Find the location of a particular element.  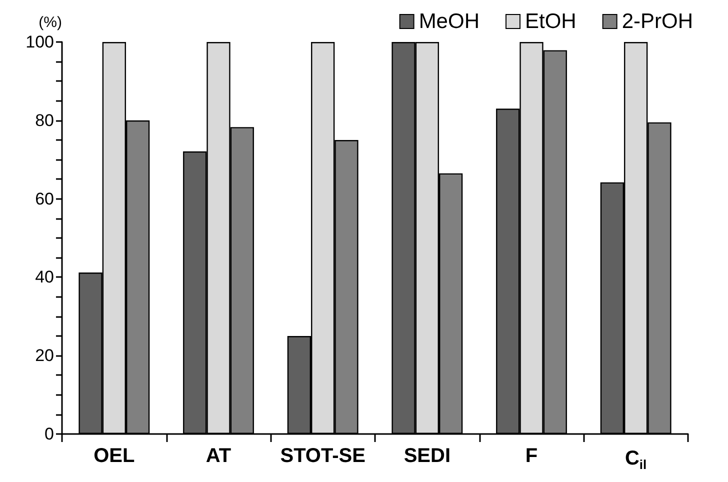

y-tick-label: 100 is located at coordinates (40, 42).